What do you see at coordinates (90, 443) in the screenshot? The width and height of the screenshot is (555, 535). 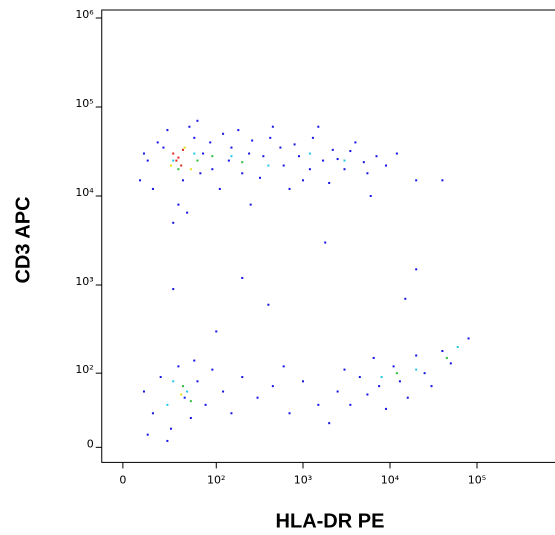 I see `y-tick-label: 0` at bounding box center [90, 443].